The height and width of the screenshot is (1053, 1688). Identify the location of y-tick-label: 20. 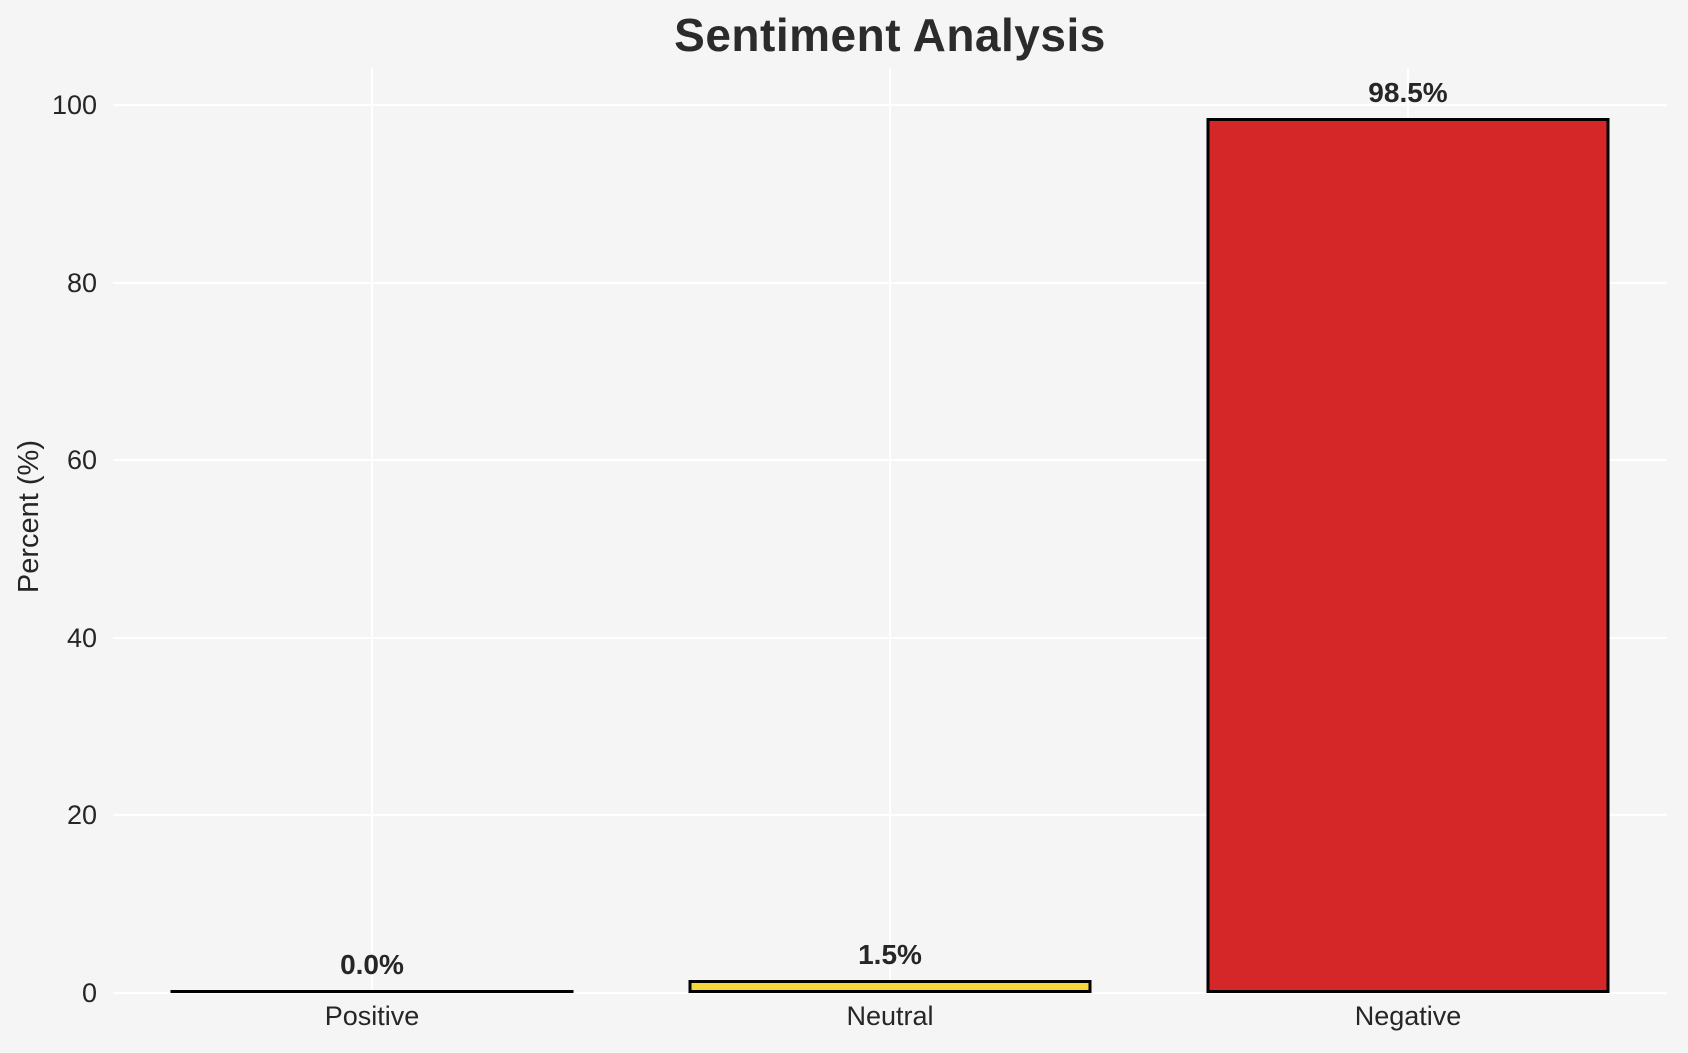
(81, 815).